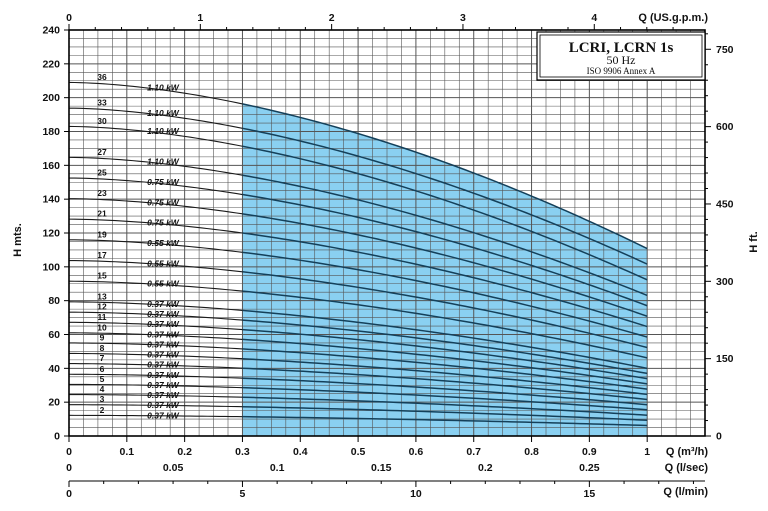 This screenshot has width=768, height=511. I want to click on curve-stage-label: 6, so click(102, 369).